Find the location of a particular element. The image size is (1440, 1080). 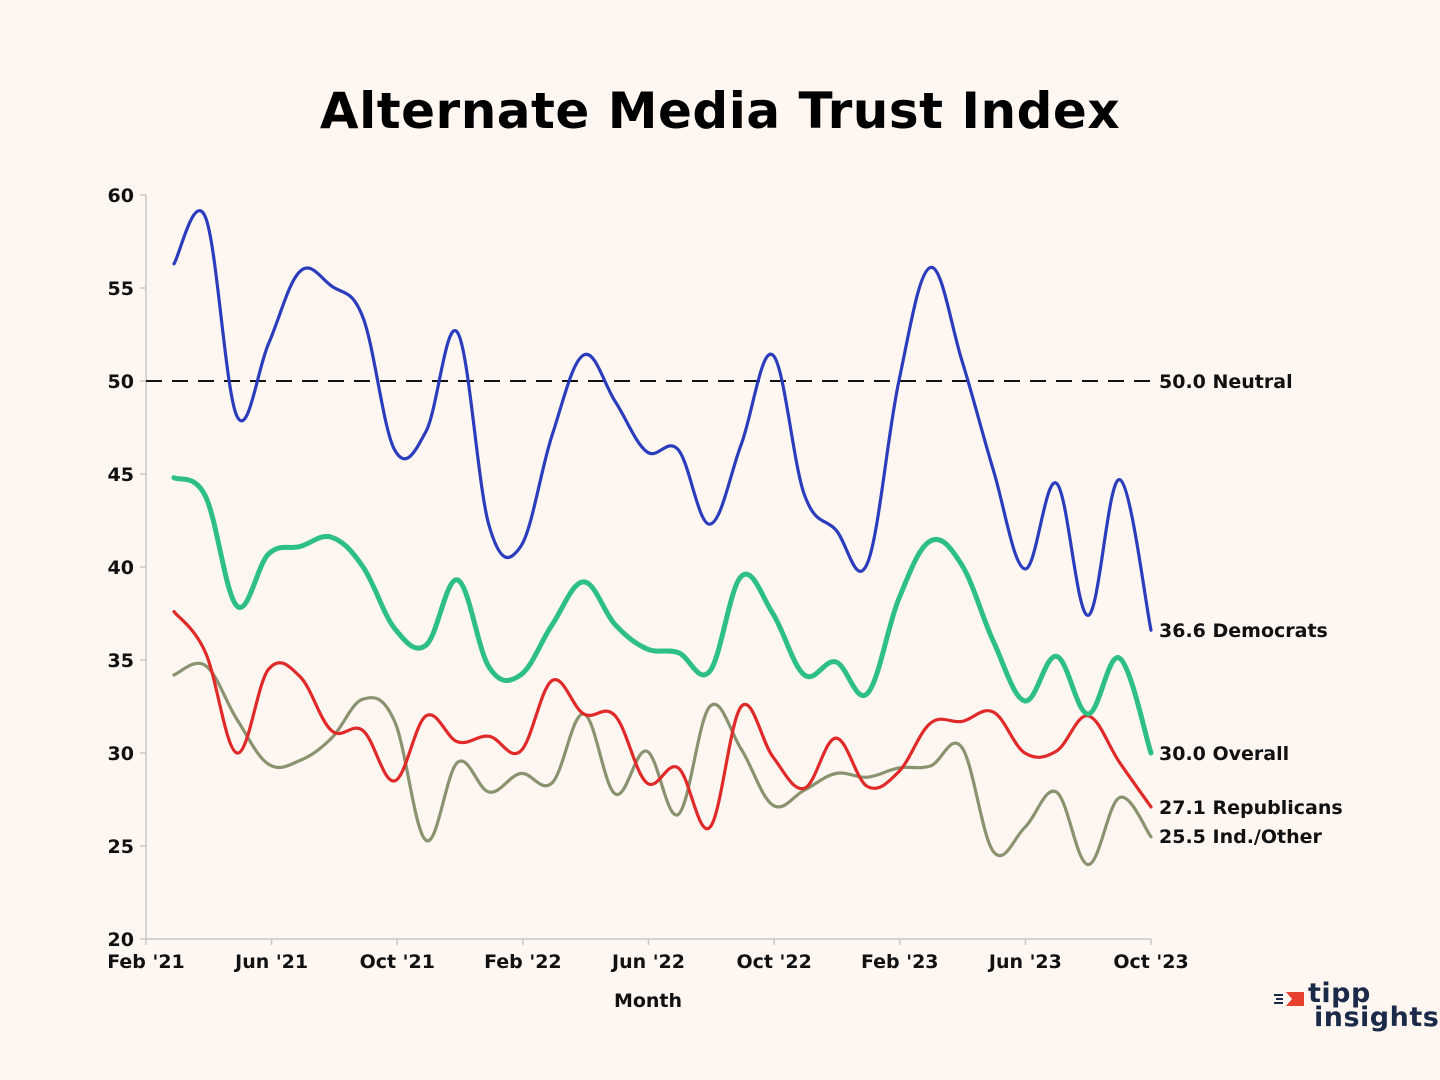

logo-text-insights: insights is located at coordinates (1377, 1017).